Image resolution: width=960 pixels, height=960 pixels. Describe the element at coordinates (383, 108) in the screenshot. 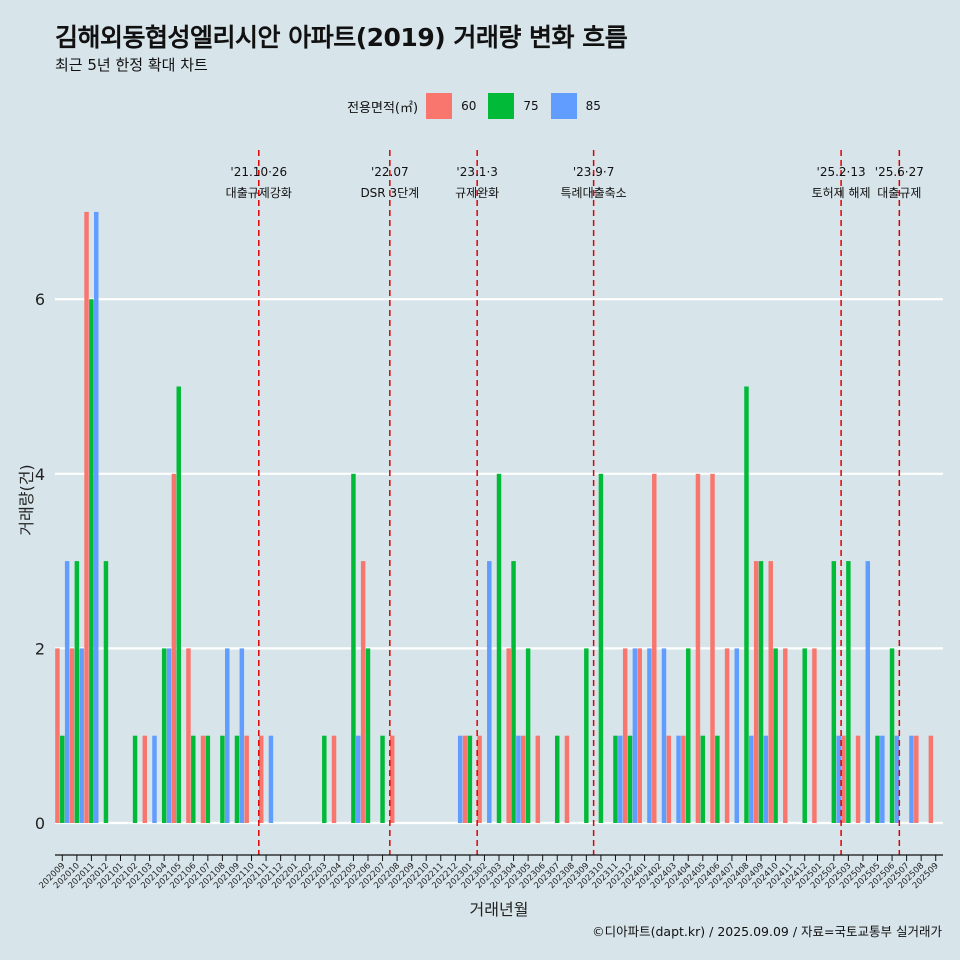

I see `legend-title: 전용면적(㎡)` at that location.